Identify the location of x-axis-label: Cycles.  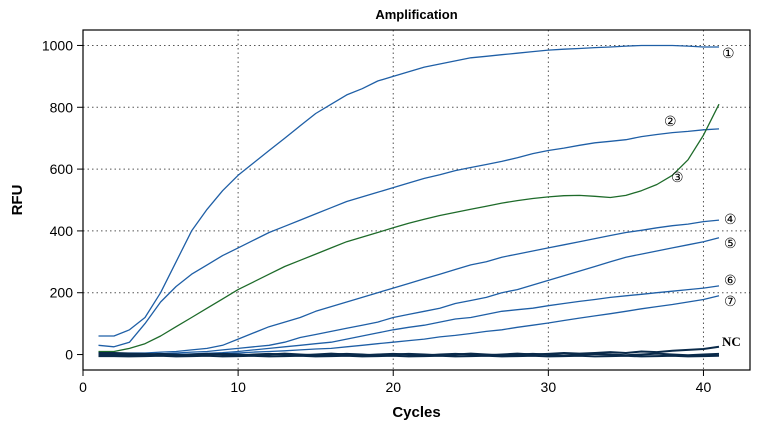
(416, 412).